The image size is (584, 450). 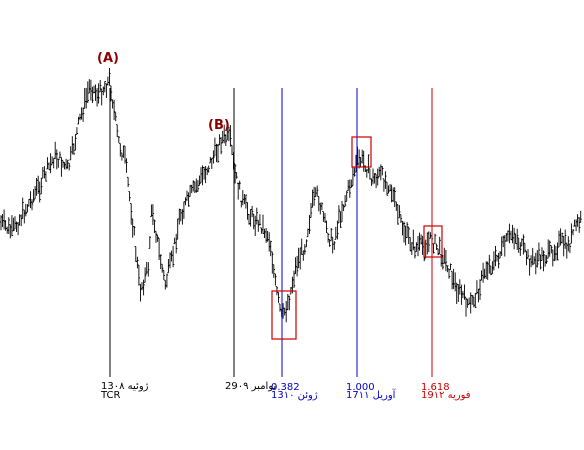 I want to click on vline-382-date-label: 13ژوئن ۱۰, so click(x=294, y=395).